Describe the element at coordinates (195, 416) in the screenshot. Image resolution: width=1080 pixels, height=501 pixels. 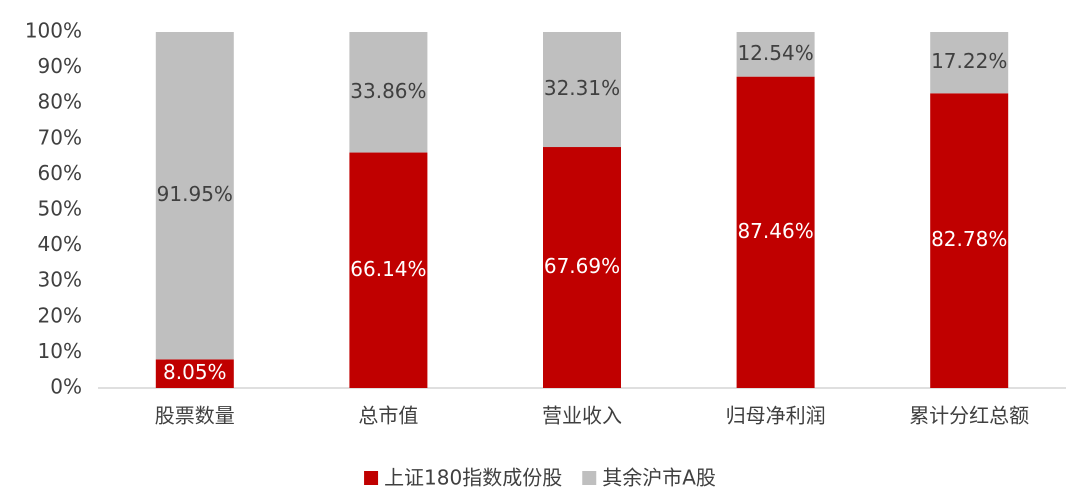
I see `x-tick-label: 股票数量` at that location.